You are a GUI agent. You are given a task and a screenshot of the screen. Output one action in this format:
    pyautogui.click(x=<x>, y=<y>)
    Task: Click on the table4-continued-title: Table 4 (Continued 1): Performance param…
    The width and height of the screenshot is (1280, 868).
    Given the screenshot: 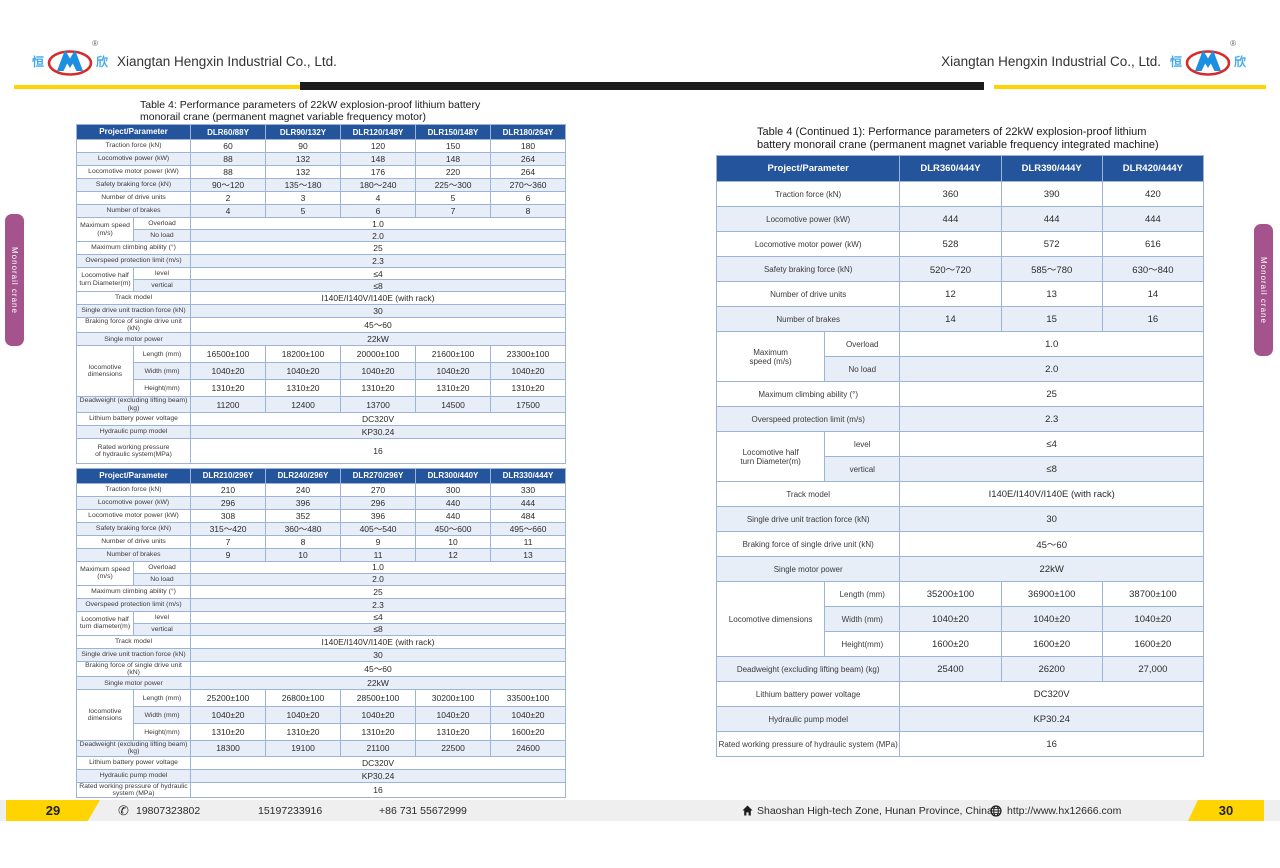 What is the action you would take?
    pyautogui.click(x=958, y=138)
    